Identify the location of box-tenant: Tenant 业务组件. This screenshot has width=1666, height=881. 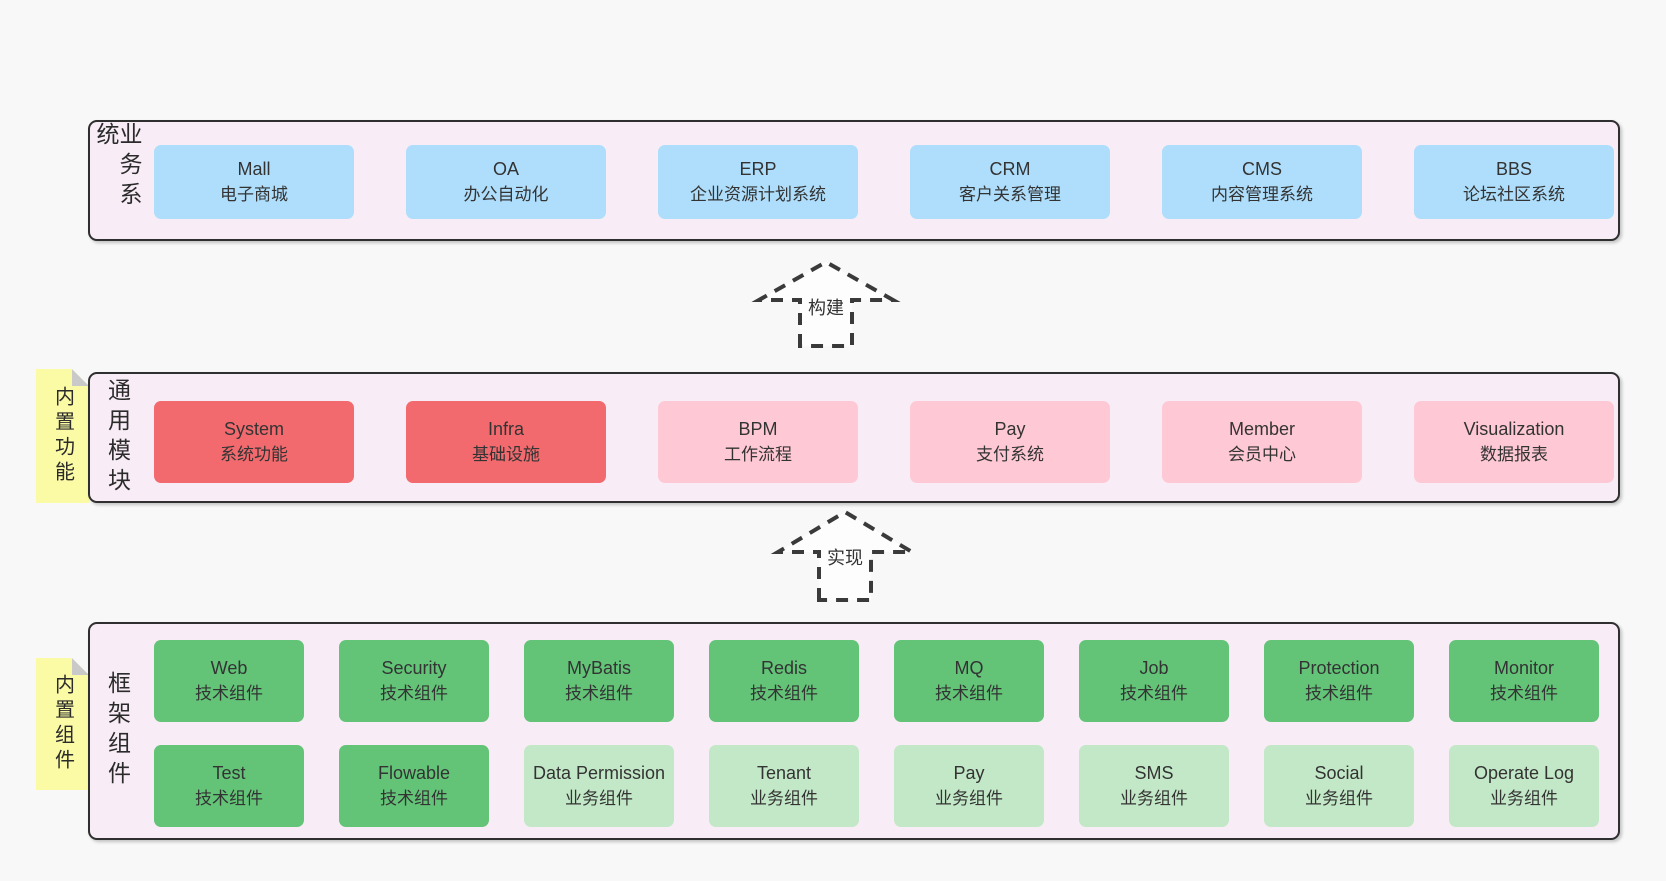
(784, 786).